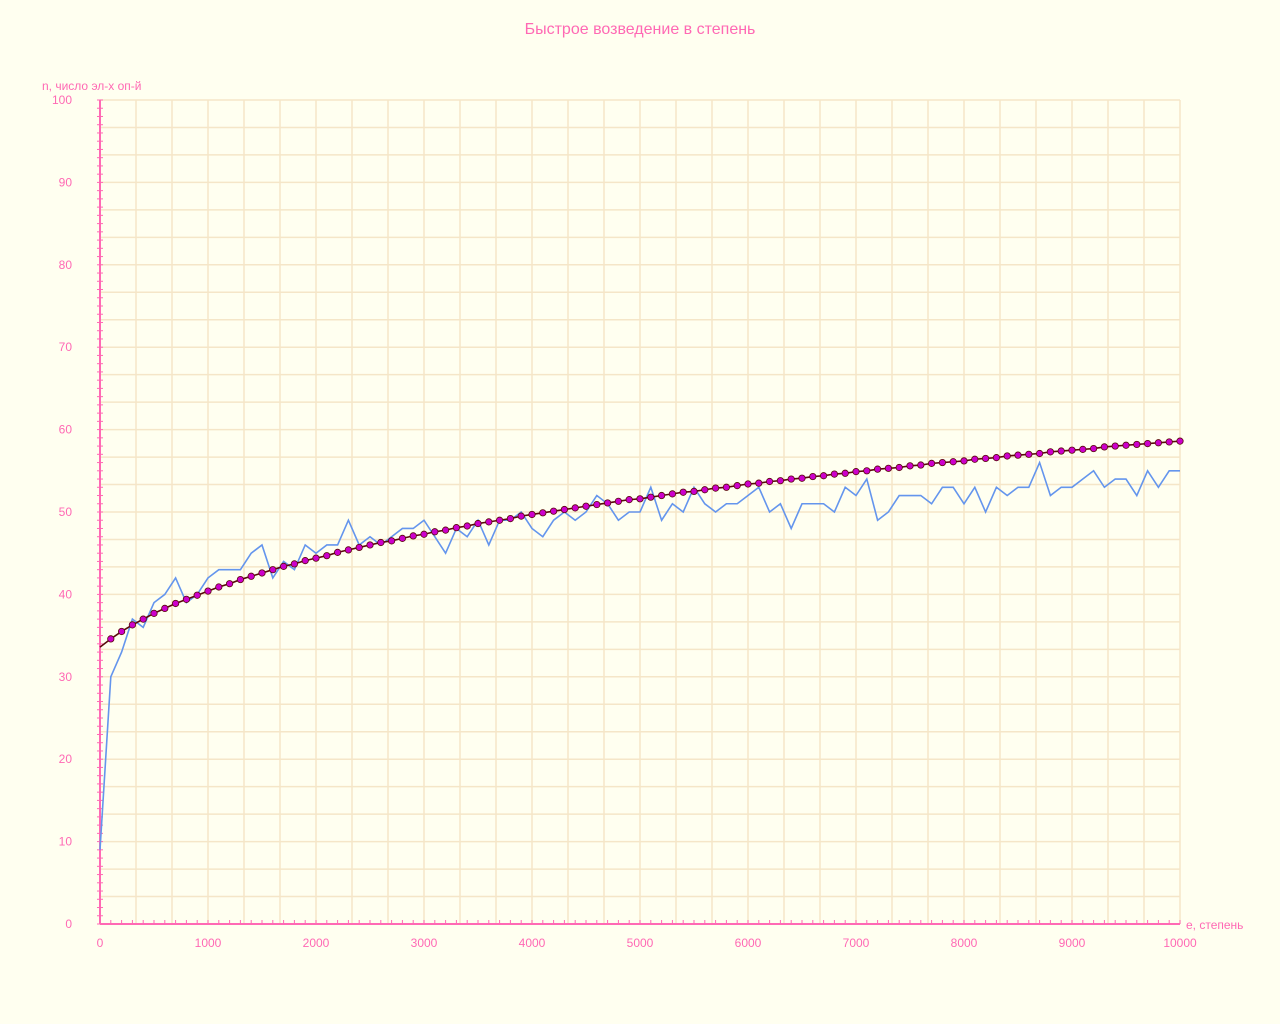 This screenshot has height=1024, width=1280. I want to click on x-tick-label: 7000, so click(856, 943).